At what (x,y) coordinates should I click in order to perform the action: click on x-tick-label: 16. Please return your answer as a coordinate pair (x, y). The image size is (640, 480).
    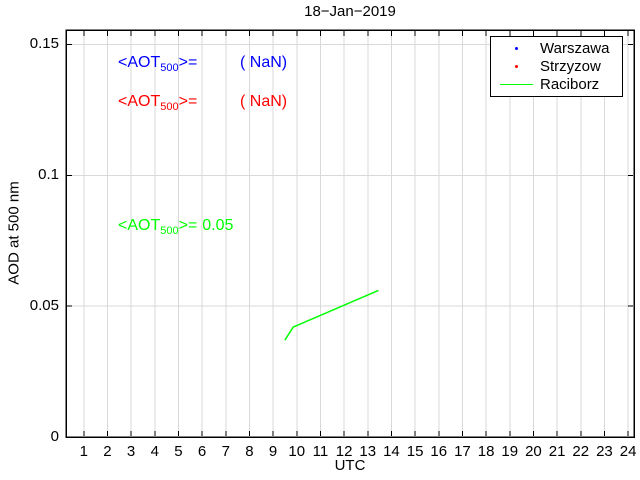
    Looking at the image, I should click on (439, 451).